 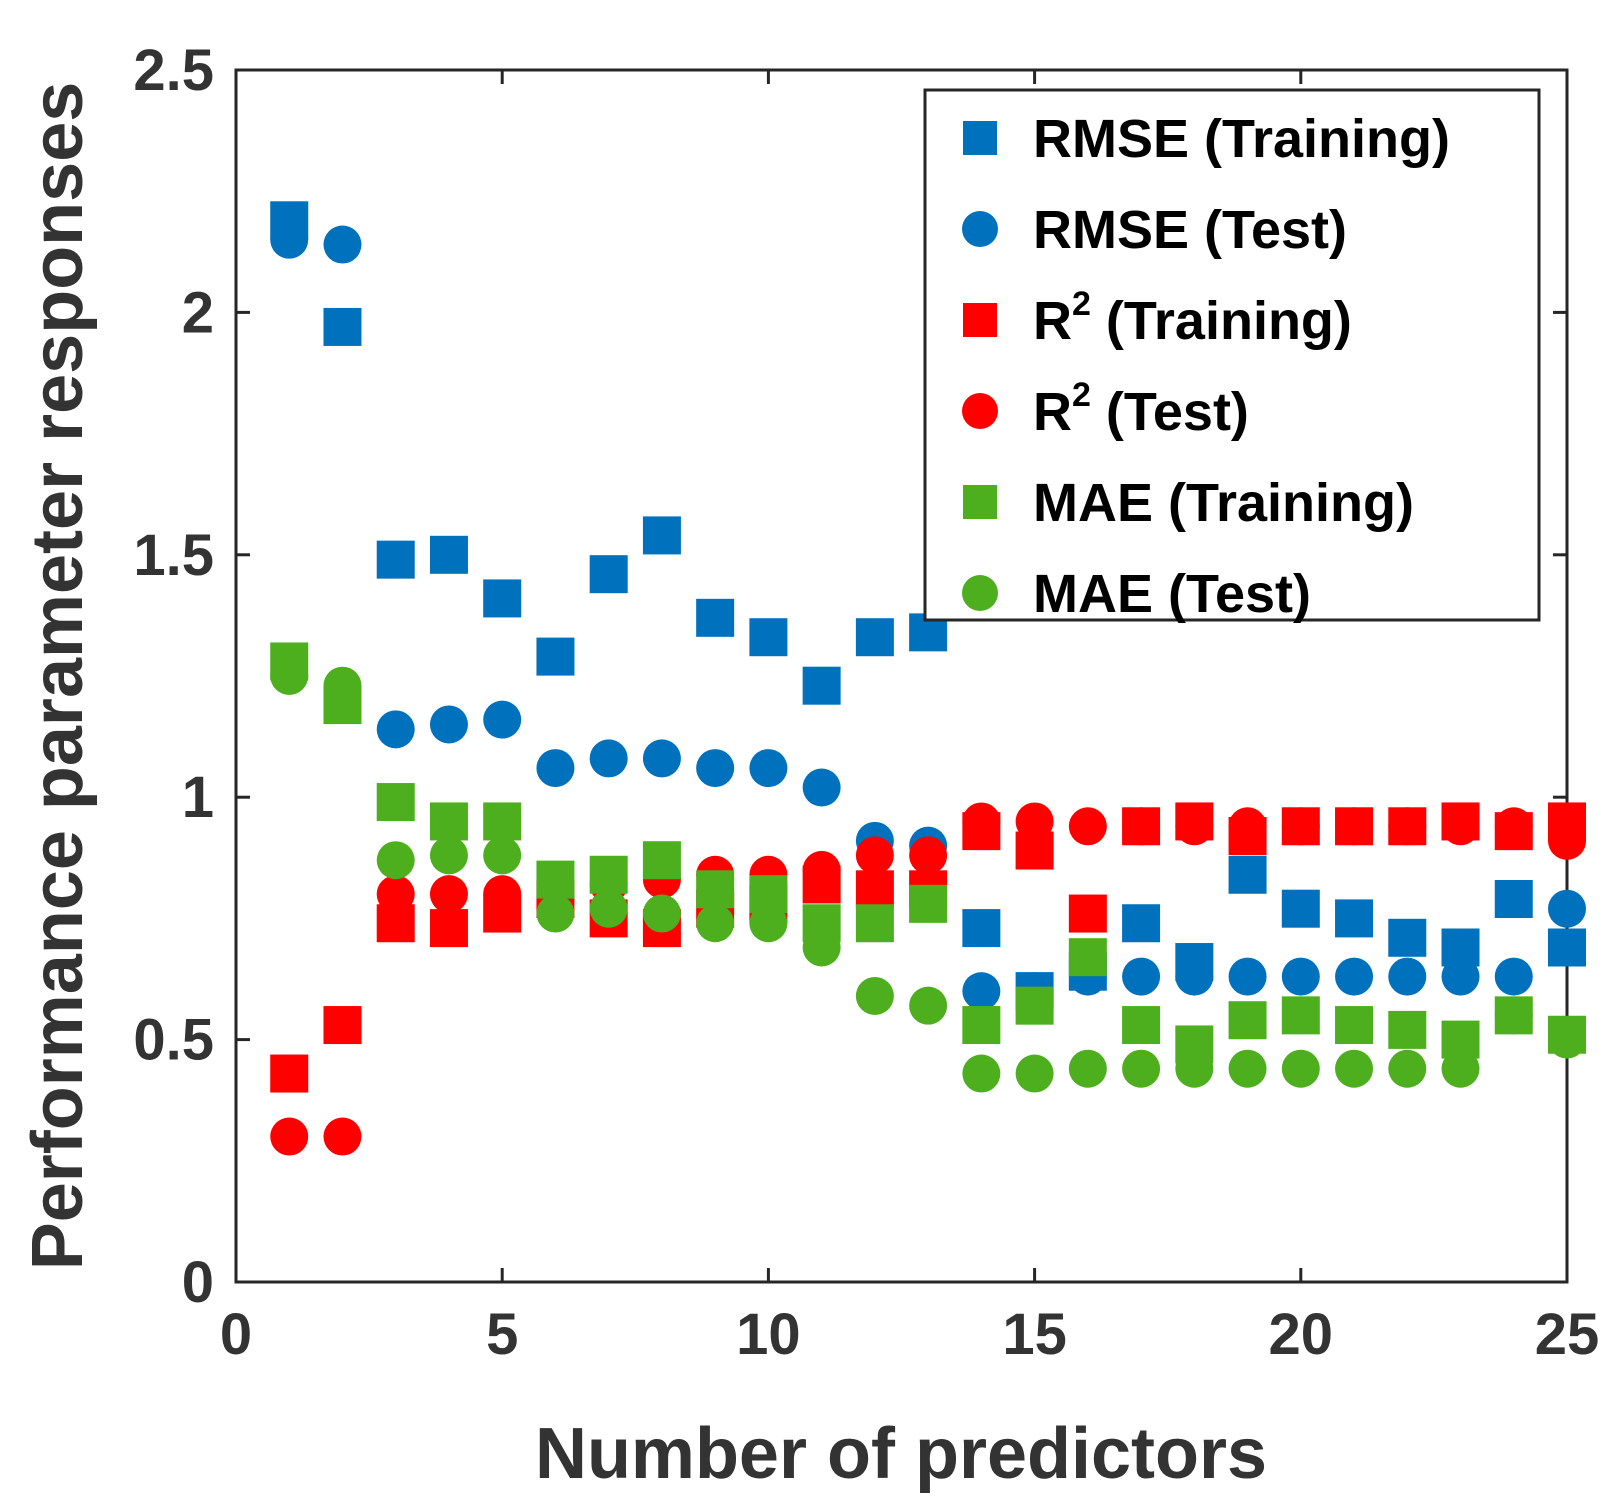 I want to click on legend-label: MAE (Training), so click(x=1223, y=503).